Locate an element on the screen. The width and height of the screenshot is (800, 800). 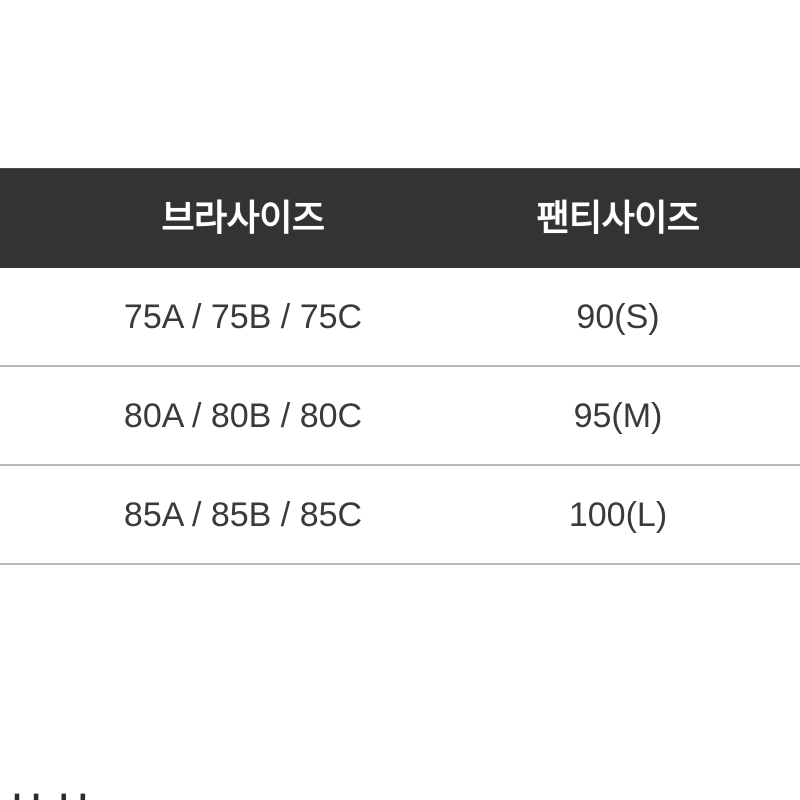
cell-panty-size: 100(L) is located at coordinates (618, 514).